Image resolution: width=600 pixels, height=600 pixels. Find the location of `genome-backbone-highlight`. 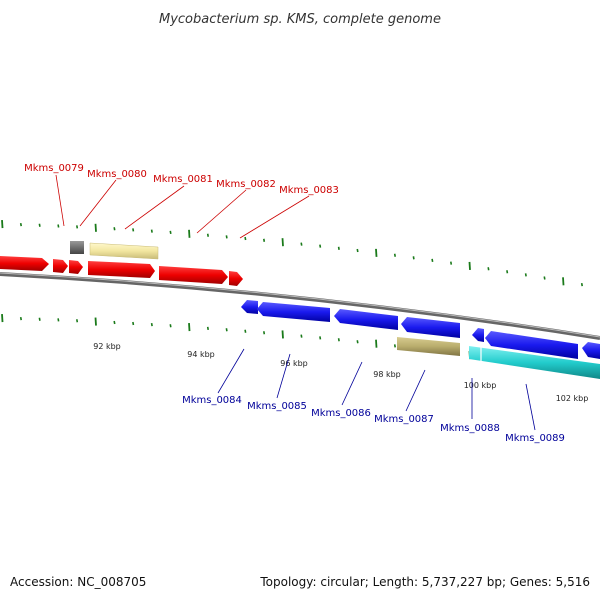

genome-backbone-highlight is located at coordinates (300, 305).